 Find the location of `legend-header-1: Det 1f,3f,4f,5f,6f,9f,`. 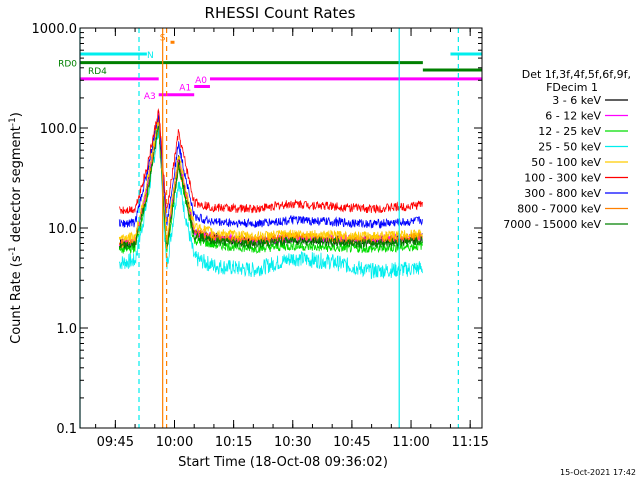

legend-header-1: Det 1f,3f,4f,5f,6f,9f, is located at coordinates (576, 74).